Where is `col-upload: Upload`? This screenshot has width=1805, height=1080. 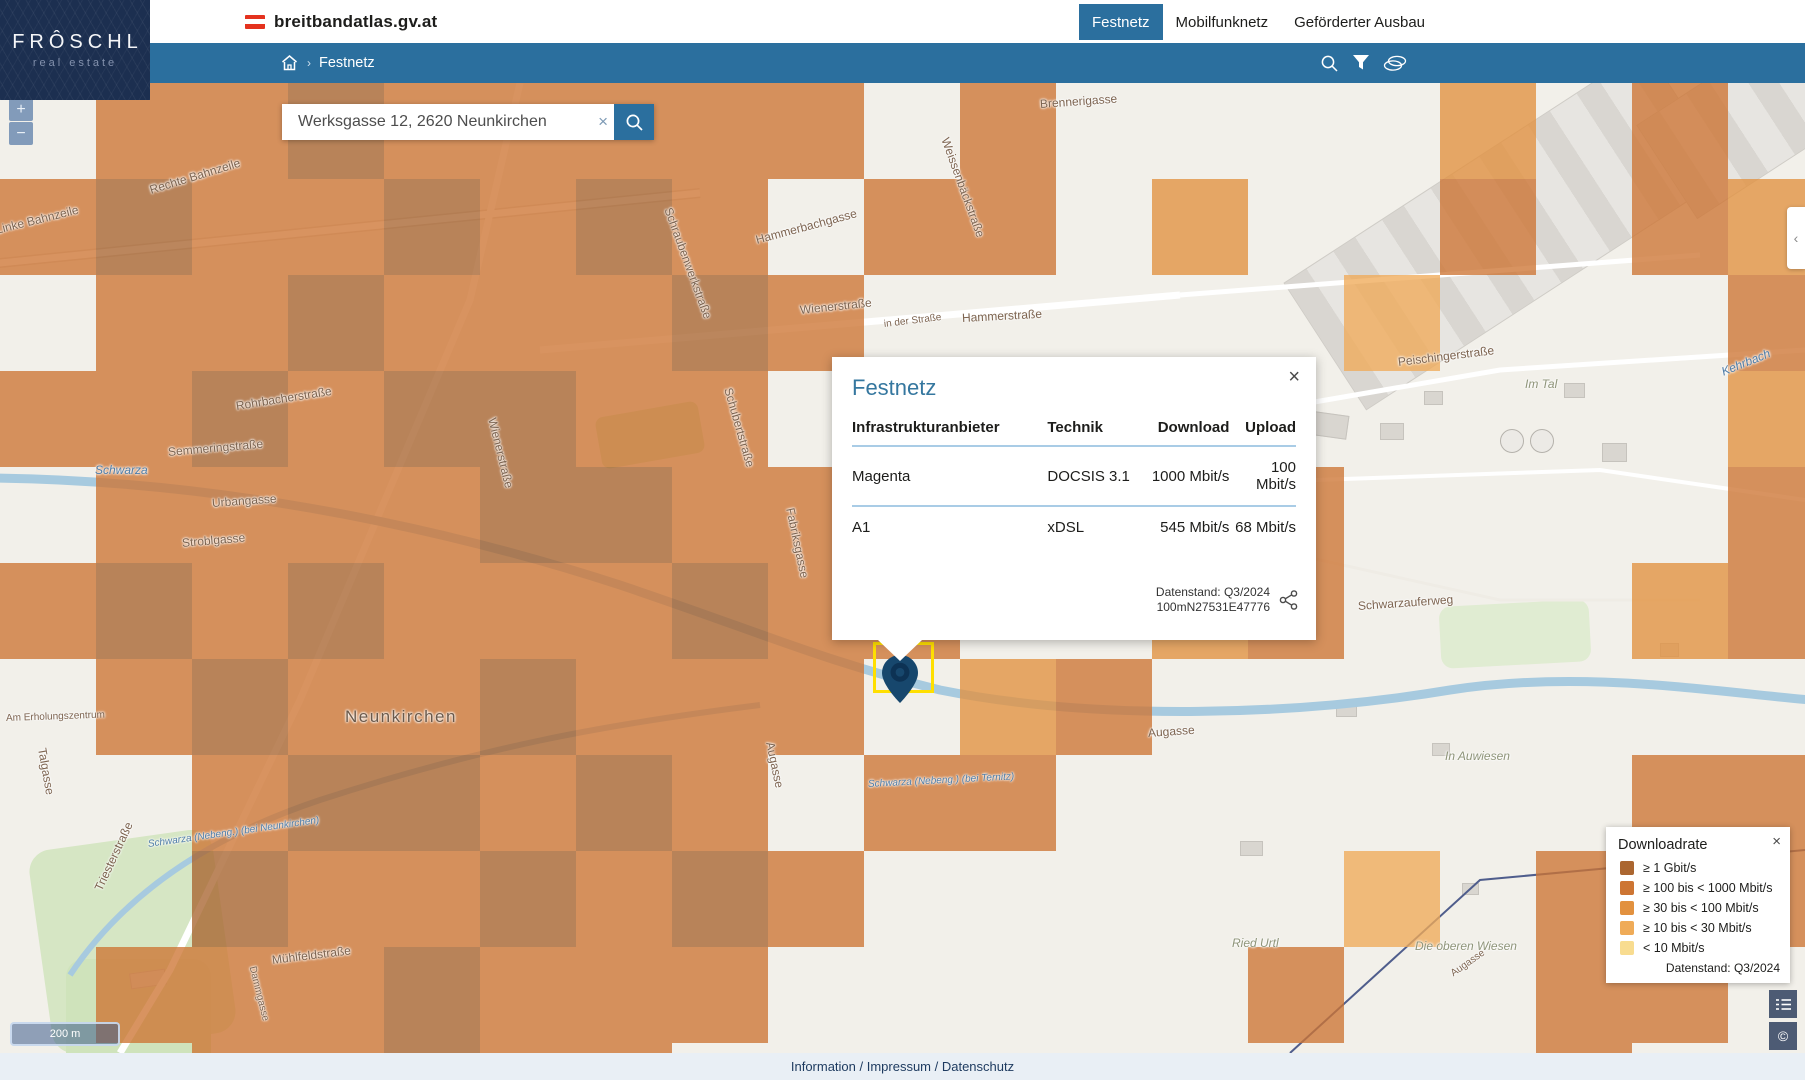 col-upload: Upload is located at coordinates (1262, 430).